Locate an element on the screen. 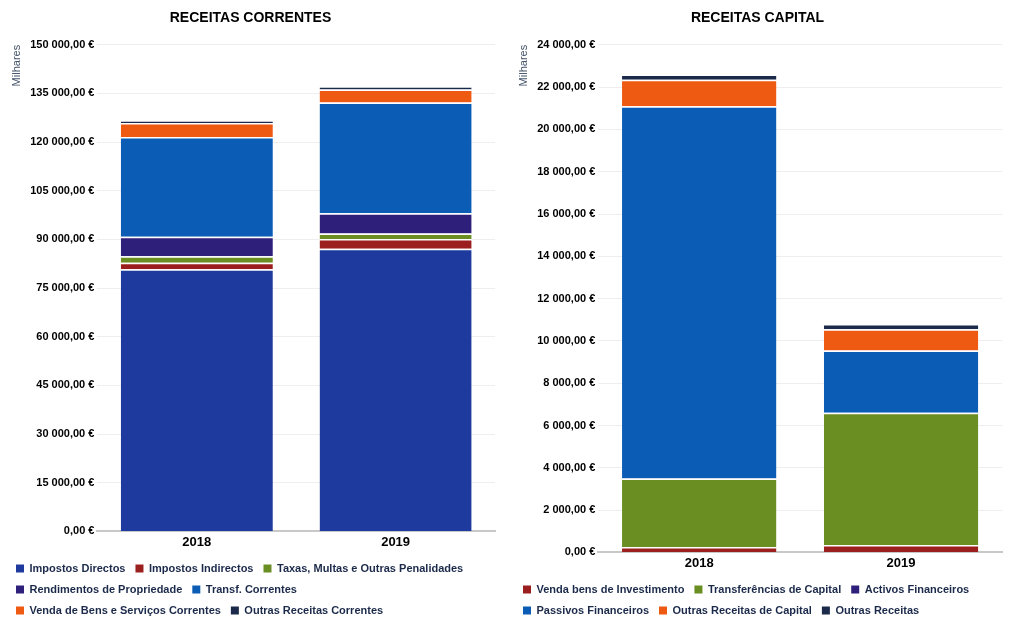 Image resolution: width=1014 pixels, height=630 pixels. y-tick-label: 30 000,00 € is located at coordinates (65, 433).